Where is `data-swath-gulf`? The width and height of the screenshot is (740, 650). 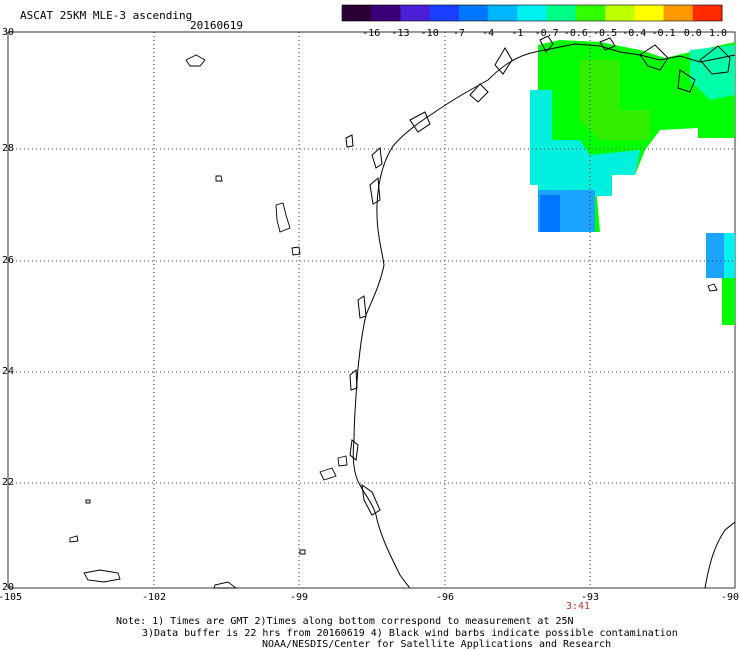 data-swath-gulf is located at coordinates (632, 182).